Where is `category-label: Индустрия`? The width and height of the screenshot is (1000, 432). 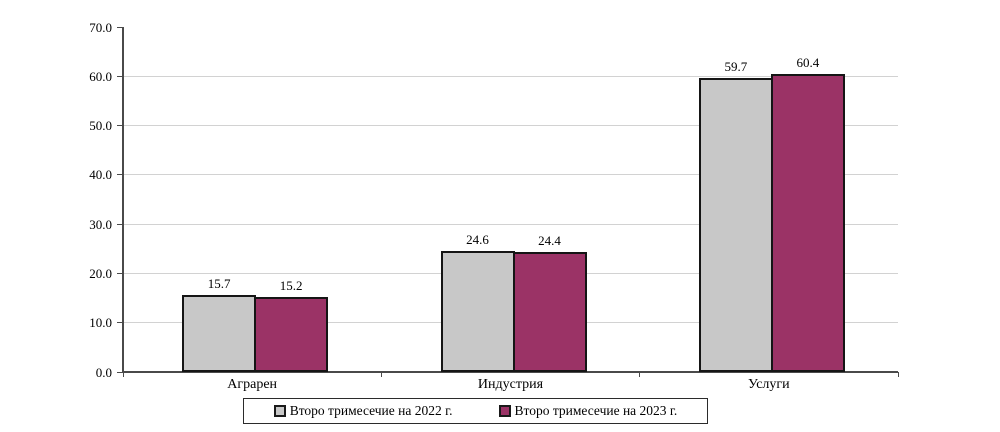
category-label: Индустрия is located at coordinates (510, 384).